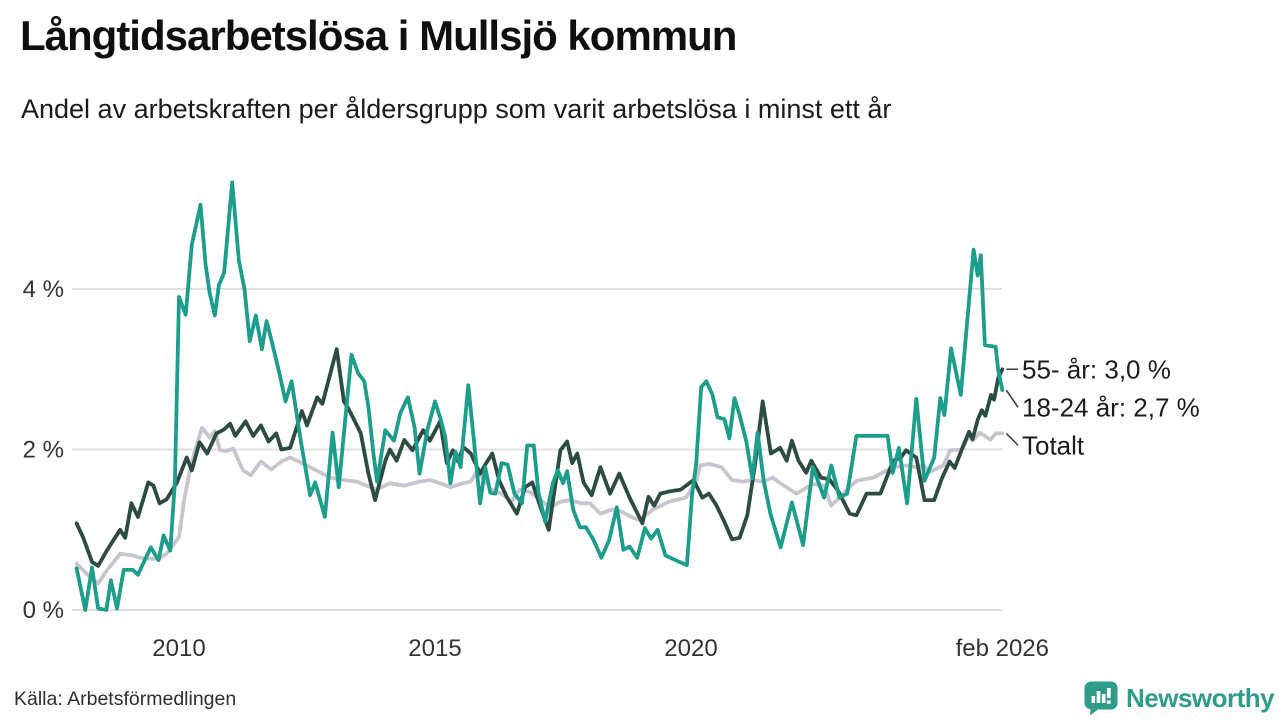 The height and width of the screenshot is (720, 1280). Describe the element at coordinates (600, 648) in the screenshot. I see `x-axis-labels: 2010 2015 2020 feb 2026` at that location.